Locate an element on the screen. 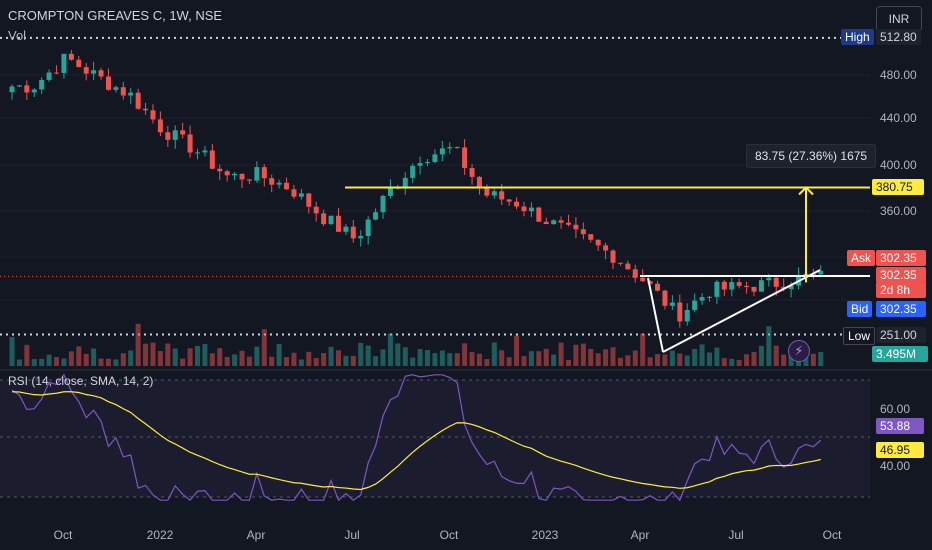 The height and width of the screenshot is (550, 932). time-tick-oct-2023: Oct is located at coordinates (832, 535).